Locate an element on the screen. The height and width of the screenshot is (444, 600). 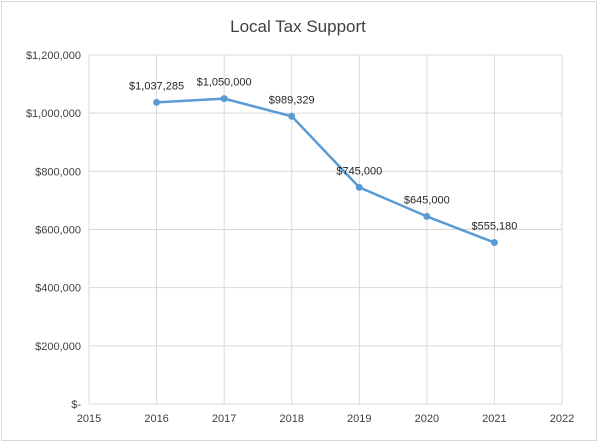
y-tick-label: $800,000 is located at coordinates (58, 172).